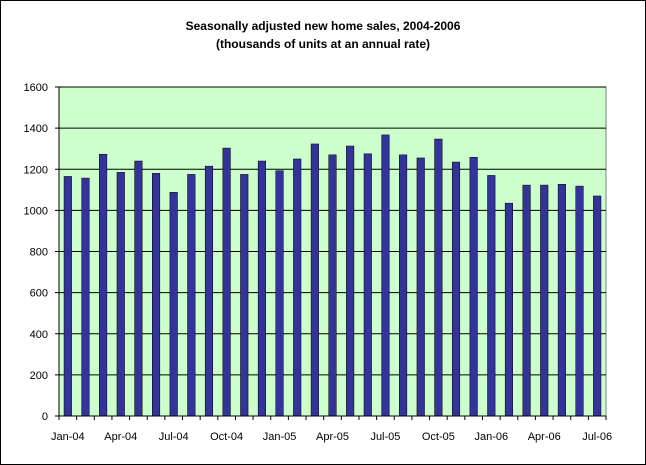 Image resolution: width=646 pixels, height=465 pixels. What do you see at coordinates (39, 335) in the screenshot?
I see `y-tick-label: 400` at bounding box center [39, 335].